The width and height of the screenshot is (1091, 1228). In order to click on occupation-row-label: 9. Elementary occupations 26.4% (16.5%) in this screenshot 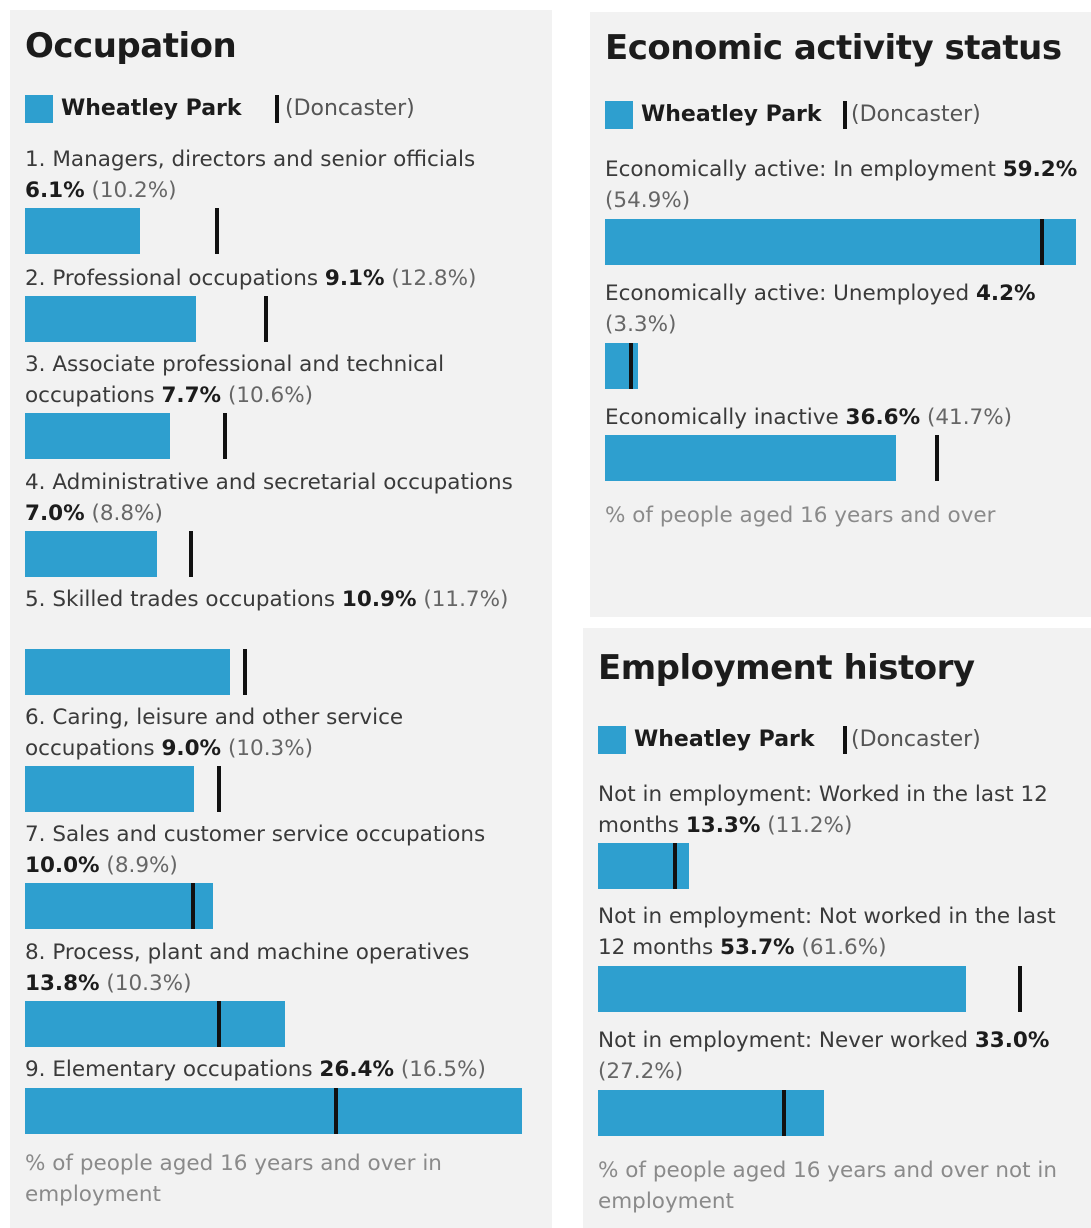, I will do `click(277, 1069)`.